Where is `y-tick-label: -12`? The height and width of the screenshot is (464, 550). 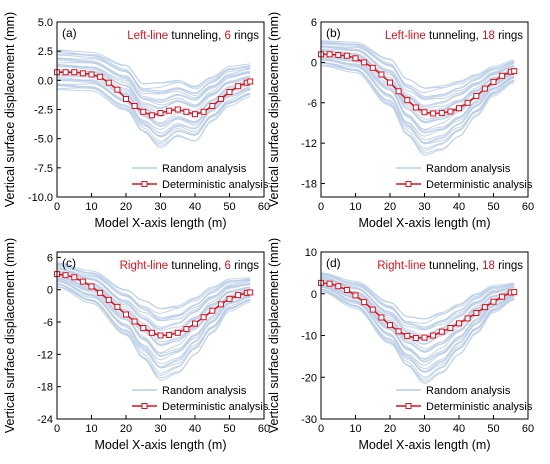 y-tick-label: -12 is located at coordinates (309, 144).